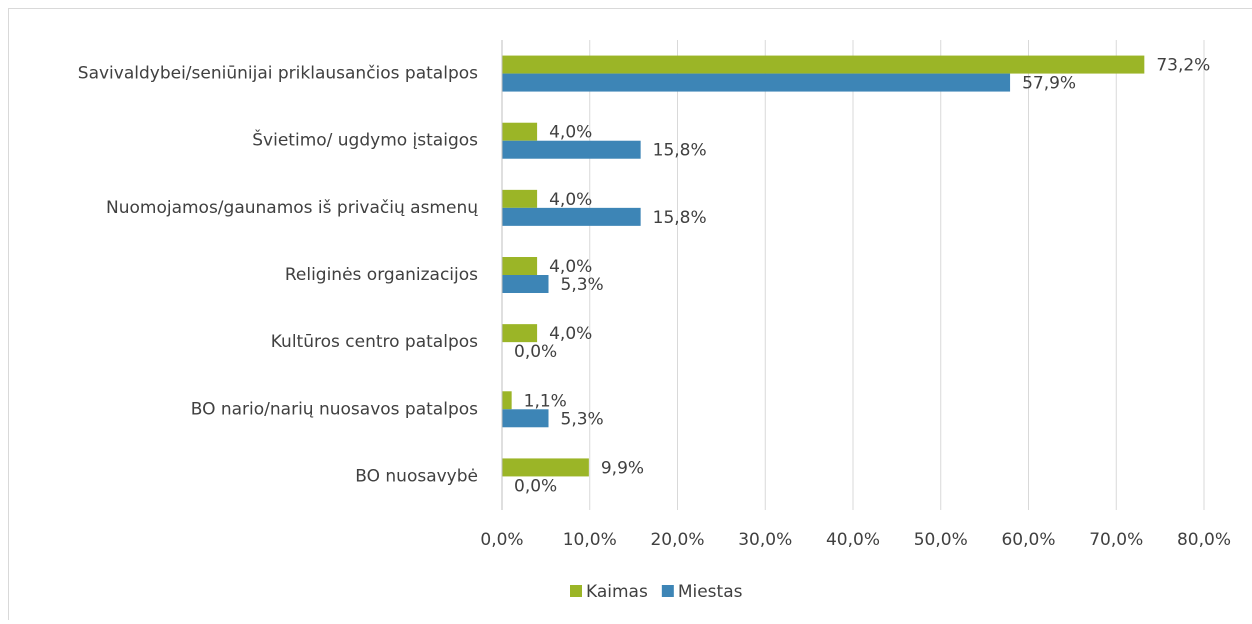 This screenshot has height=624, width=1252. What do you see at coordinates (853, 540) in the screenshot?
I see `x-tick-label: 40,0%` at bounding box center [853, 540].